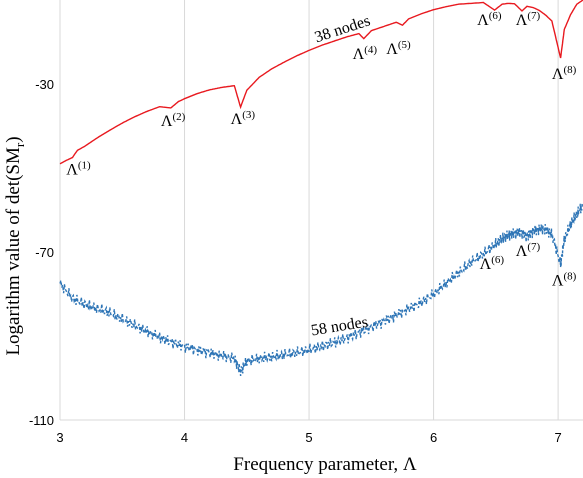 This screenshot has width=583, height=478. I want to click on x-tick-label-0: 3, so click(59, 437).